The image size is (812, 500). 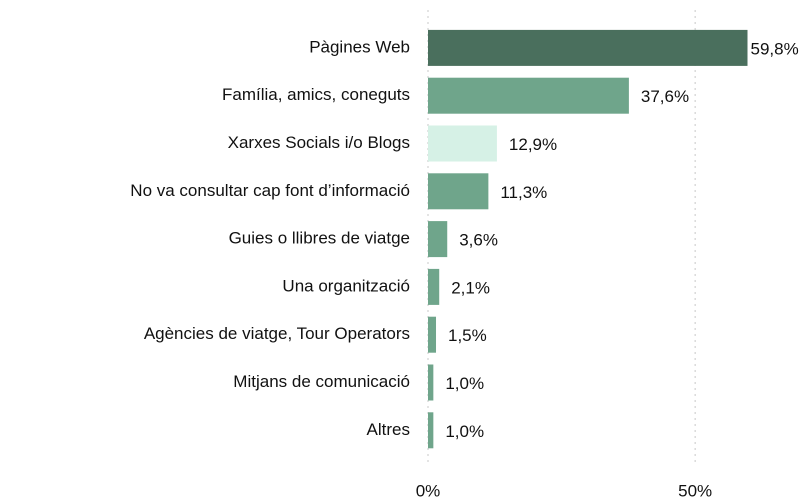 What do you see at coordinates (470, 287) in the screenshot?
I see `data-label: 2,1%` at bounding box center [470, 287].